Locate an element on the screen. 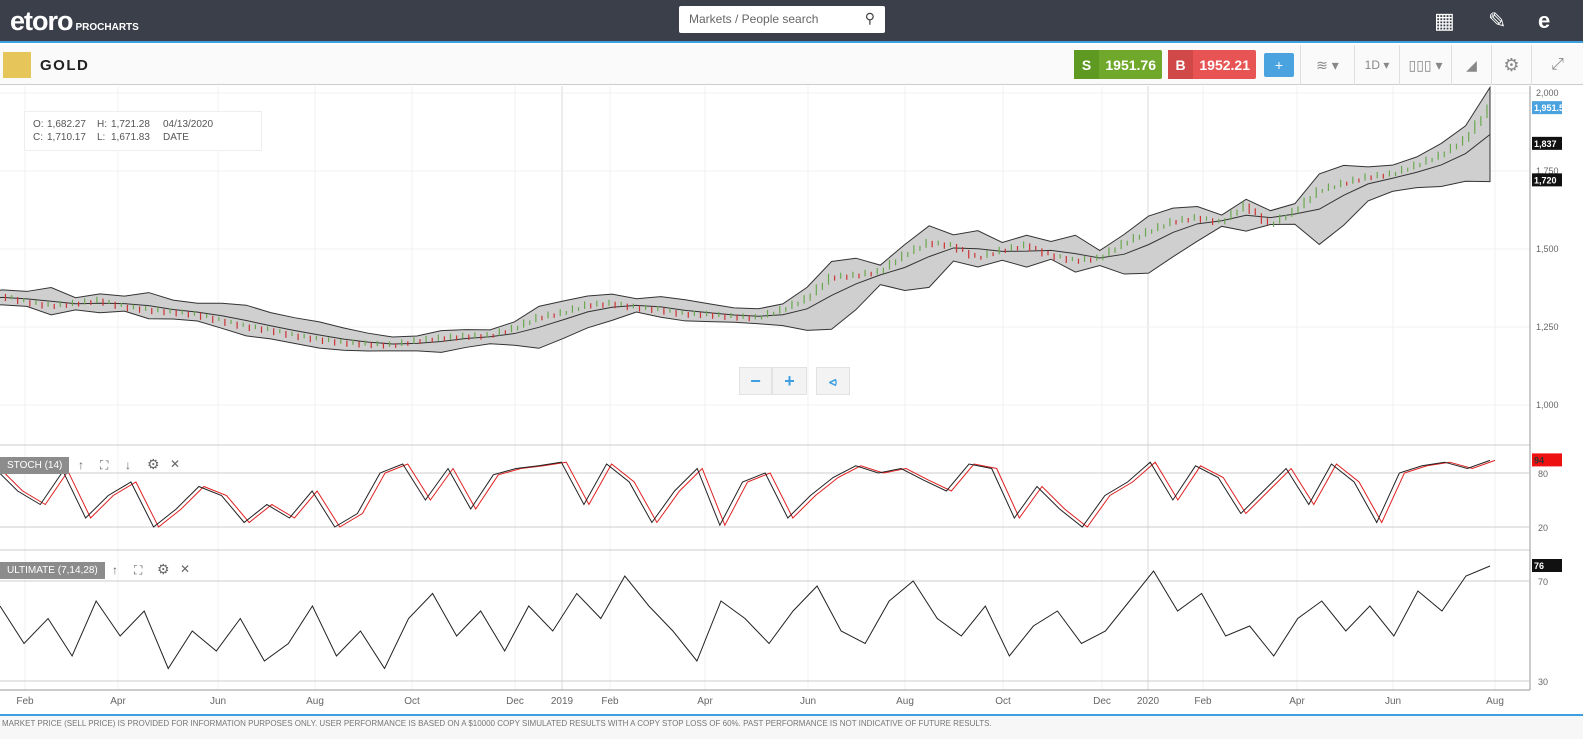 This screenshot has width=1583, height=739. compare-button: ≋ ▾ is located at coordinates (1327, 65).